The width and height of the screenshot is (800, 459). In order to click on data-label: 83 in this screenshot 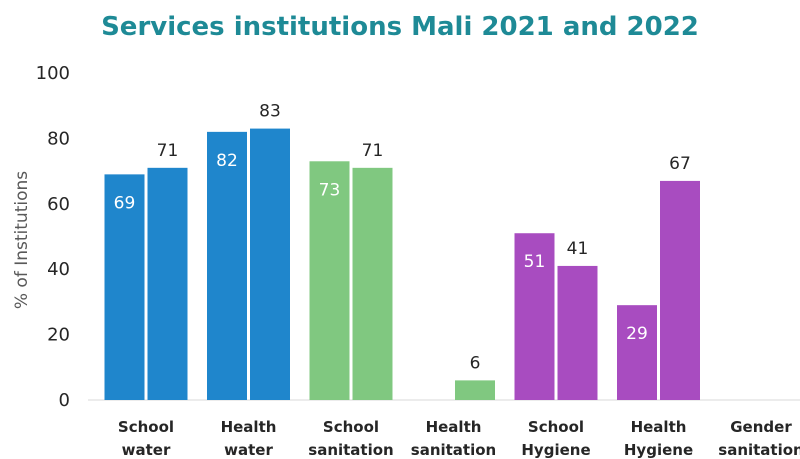, I will do `click(270, 112)`.